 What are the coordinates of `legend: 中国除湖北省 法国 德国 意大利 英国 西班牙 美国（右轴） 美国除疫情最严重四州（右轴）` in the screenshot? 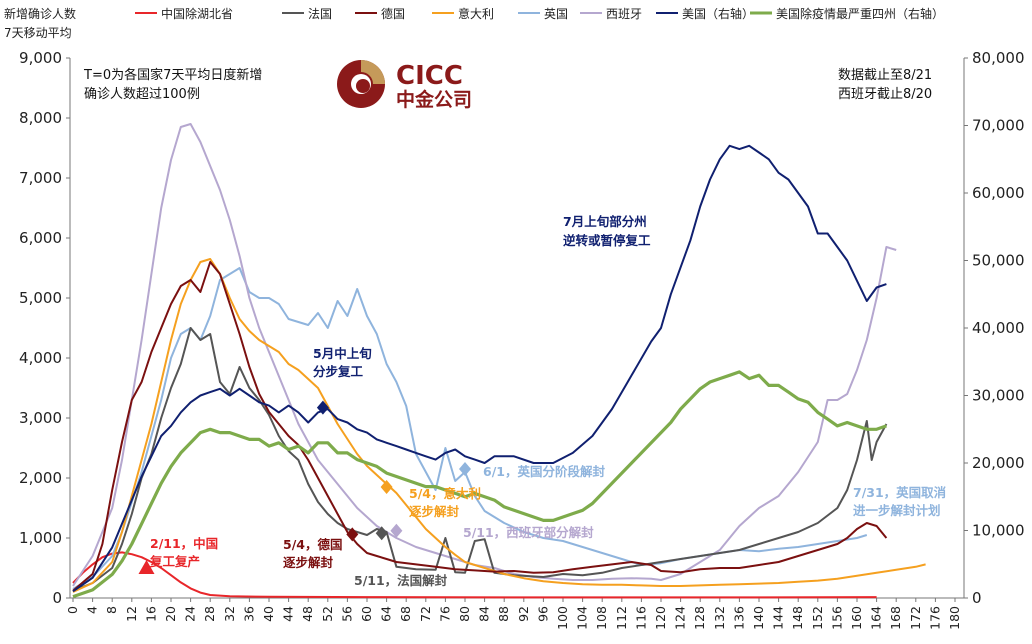 It's located at (539, 13).